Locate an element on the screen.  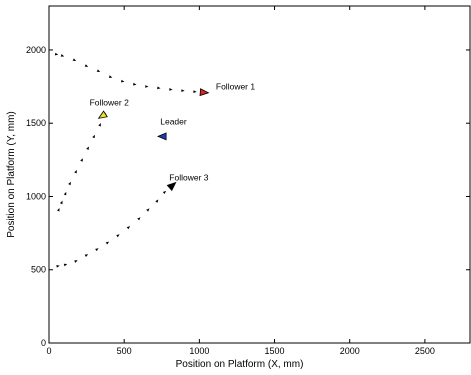
annotation-label: Follower 3 is located at coordinates (188, 177).